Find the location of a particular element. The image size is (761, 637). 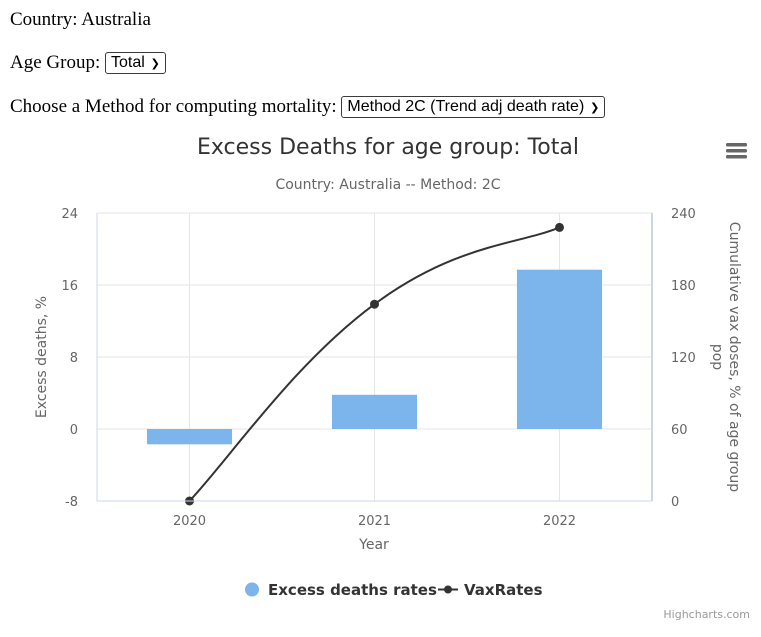

y2-tick-label: 180 is located at coordinates (683, 286).